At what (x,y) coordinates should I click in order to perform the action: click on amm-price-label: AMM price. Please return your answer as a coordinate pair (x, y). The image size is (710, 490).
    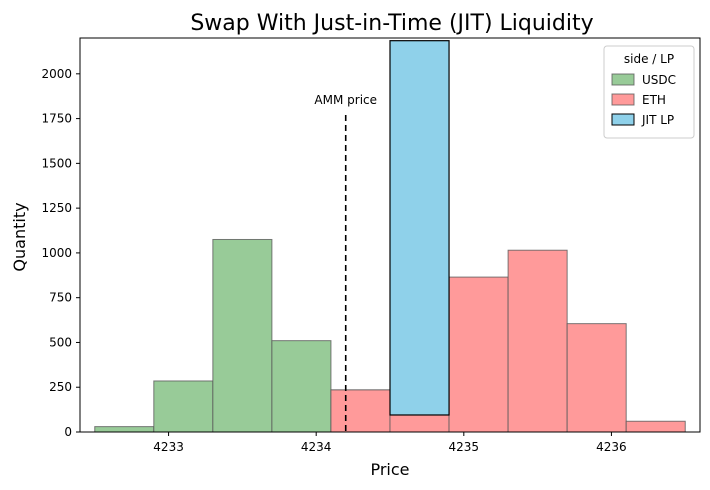
    Looking at the image, I should click on (345, 100).